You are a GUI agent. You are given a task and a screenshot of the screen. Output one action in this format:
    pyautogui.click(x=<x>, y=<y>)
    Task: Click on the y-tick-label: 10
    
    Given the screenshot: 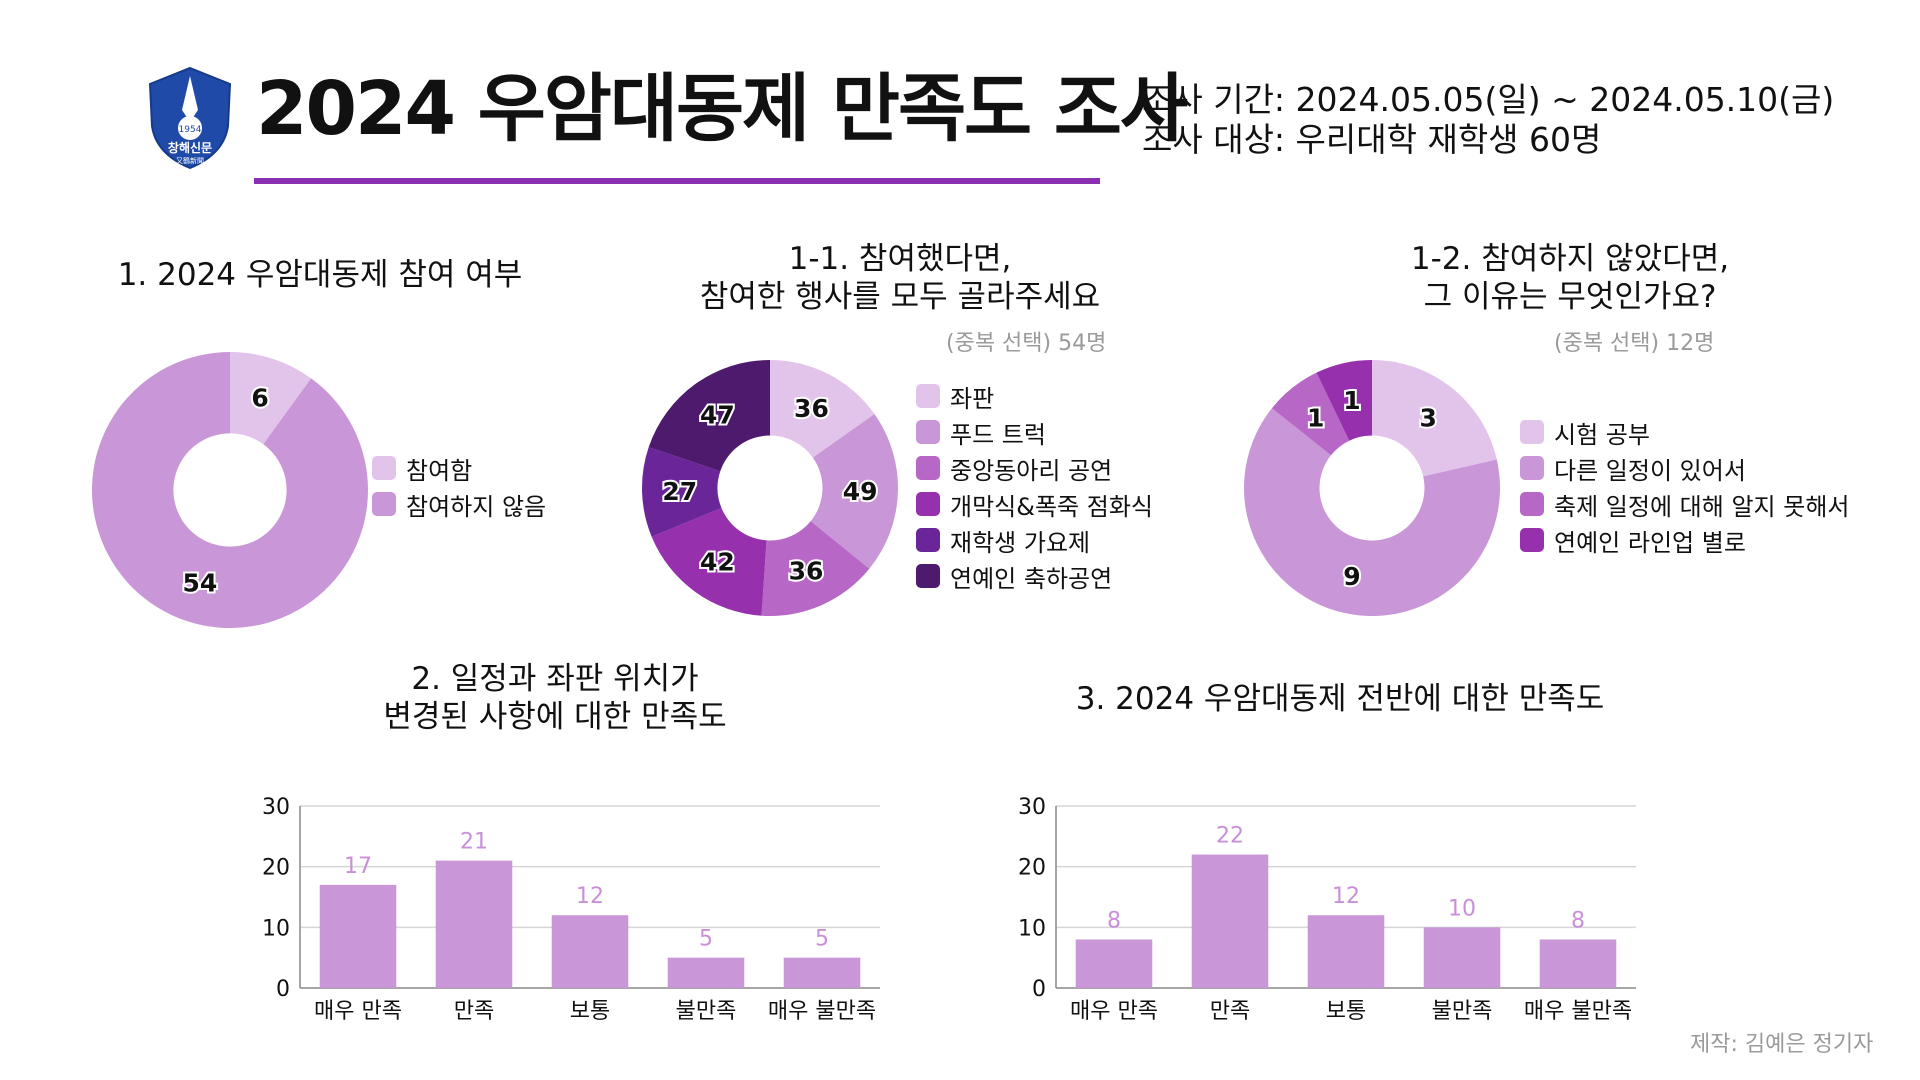 What is the action you would take?
    pyautogui.click(x=276, y=928)
    